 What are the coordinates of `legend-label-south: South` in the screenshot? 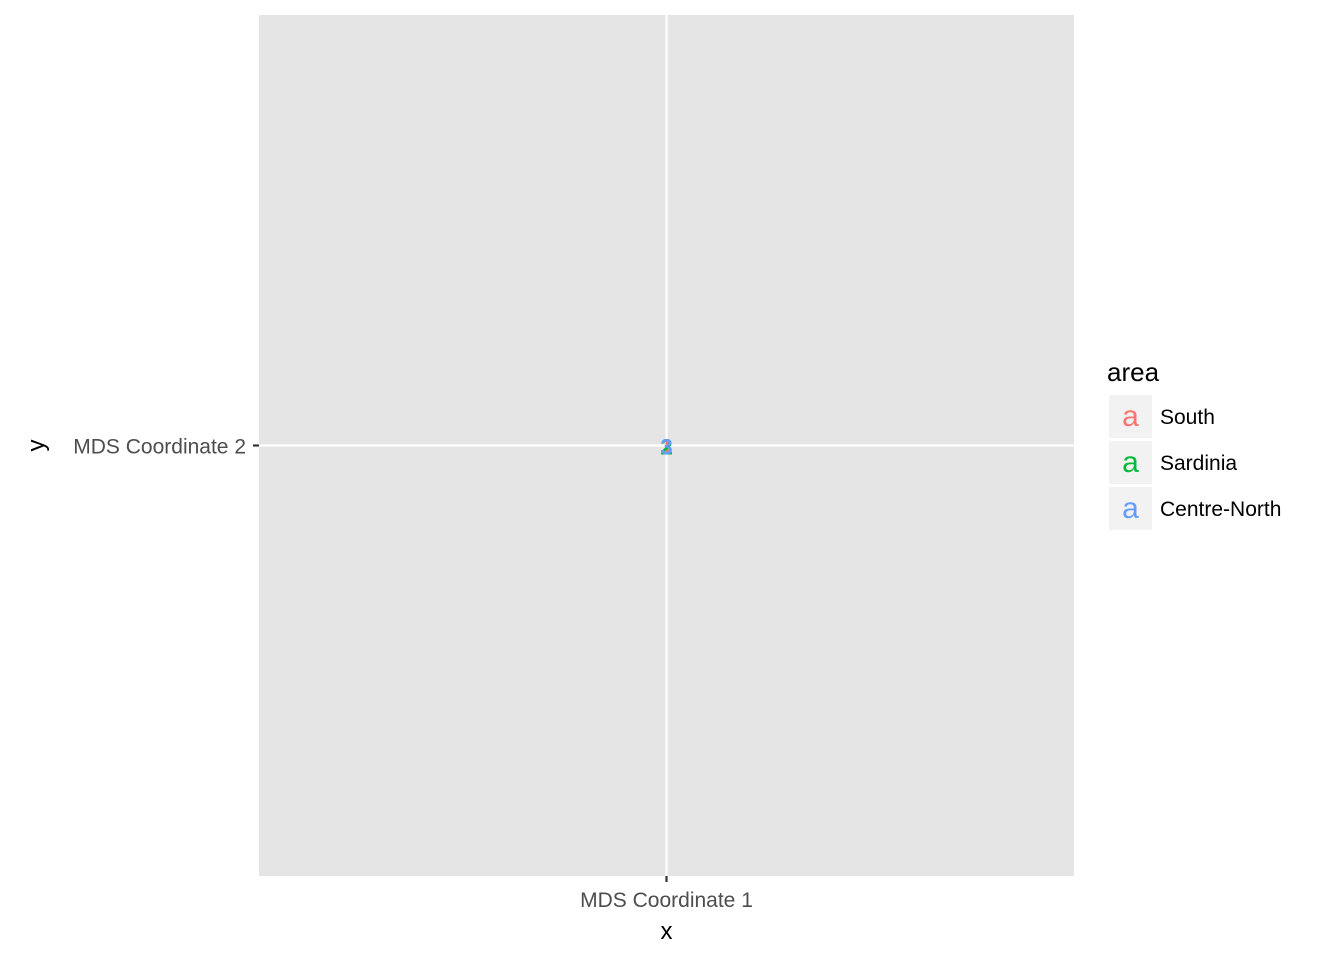 It's located at (1187, 417).